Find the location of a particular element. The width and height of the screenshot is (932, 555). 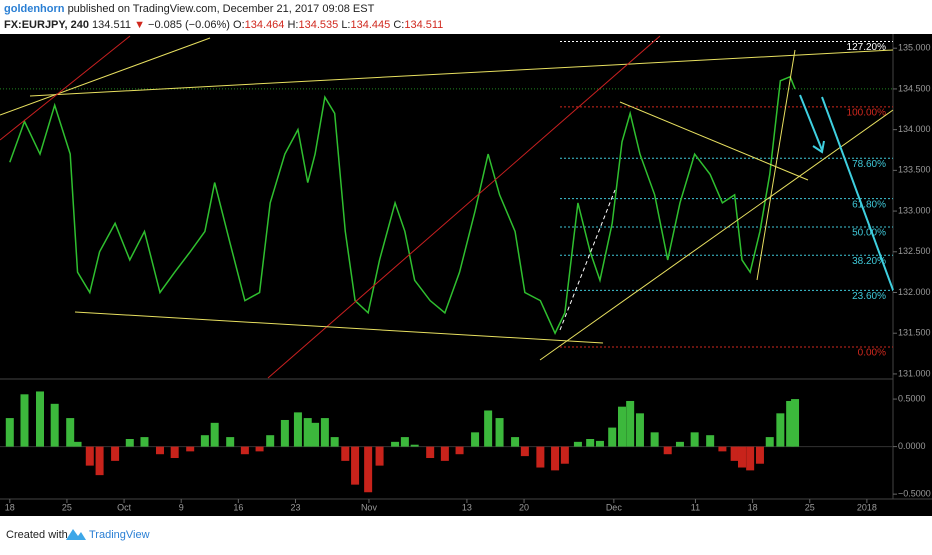

footer-brand: TradingView is located at coordinates (119, 535).